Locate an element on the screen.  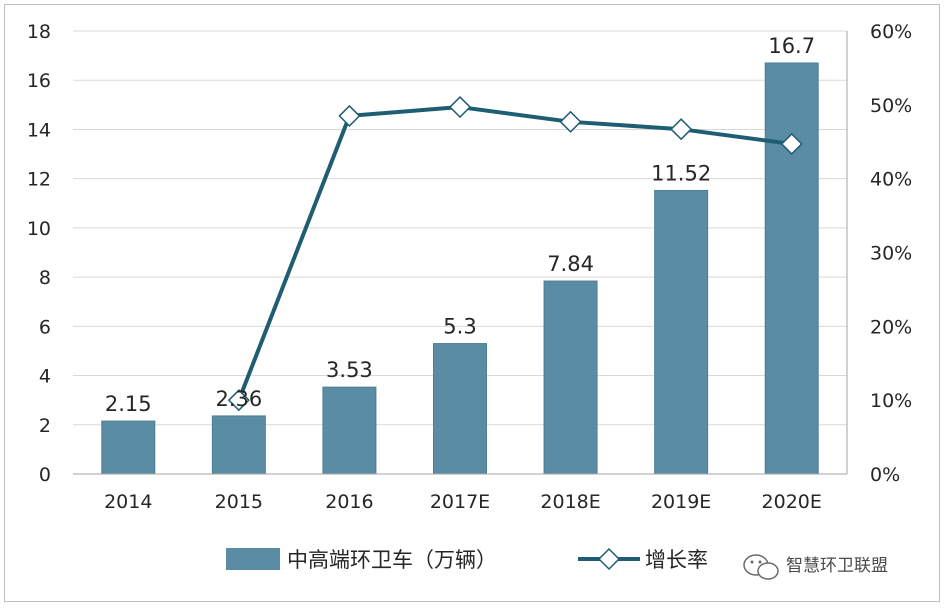
legend: 中高端环卫车（万辆） 增长率 is located at coordinates (467, 559).